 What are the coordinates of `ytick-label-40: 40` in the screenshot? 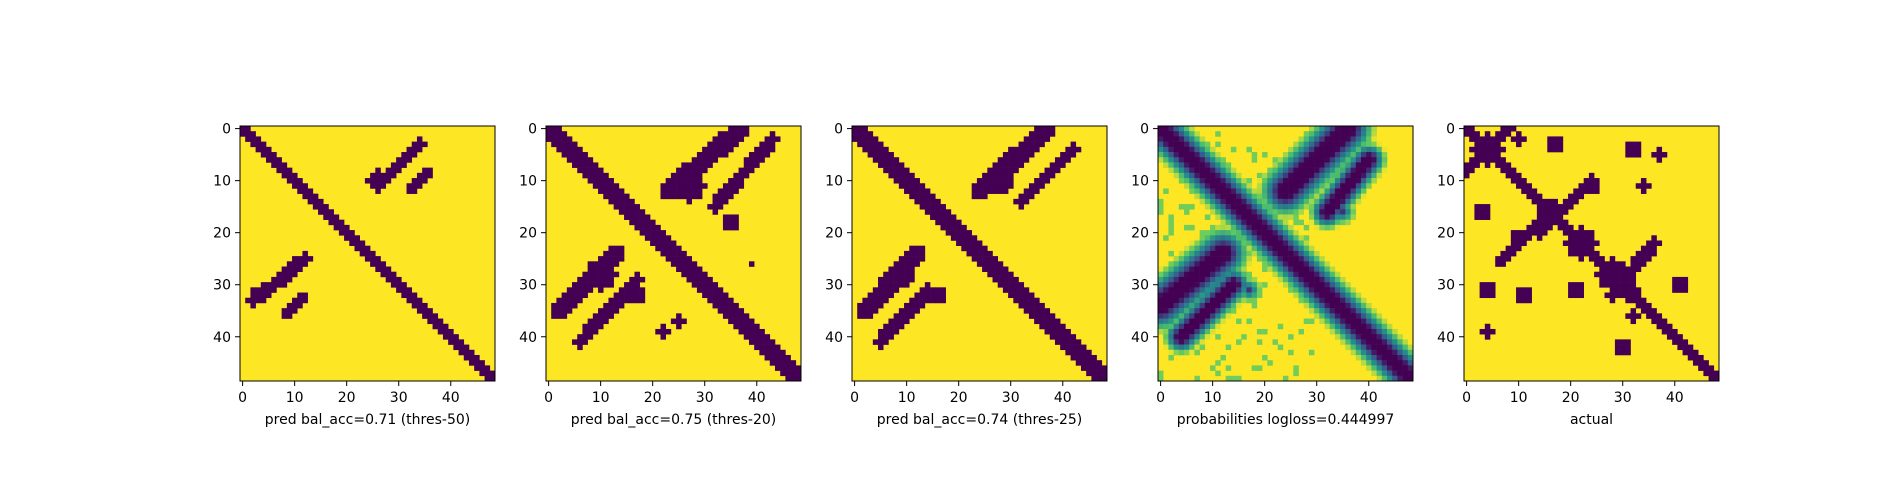 It's located at (834, 338).